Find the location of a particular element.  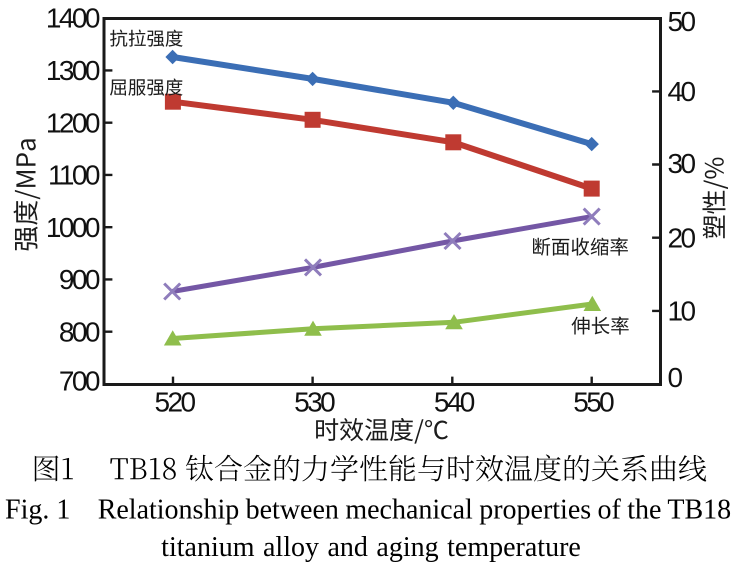

svg-text: Fig. 1 is located at coordinates (37, 510).